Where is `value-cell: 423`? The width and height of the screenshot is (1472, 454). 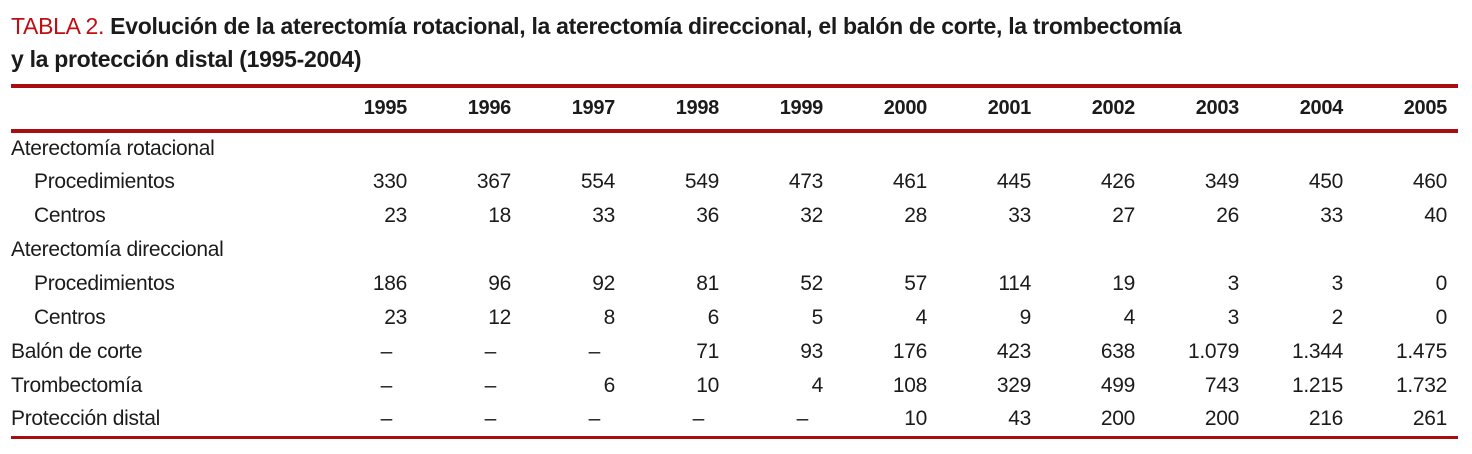
value-cell: 423 is located at coordinates (1013, 351).